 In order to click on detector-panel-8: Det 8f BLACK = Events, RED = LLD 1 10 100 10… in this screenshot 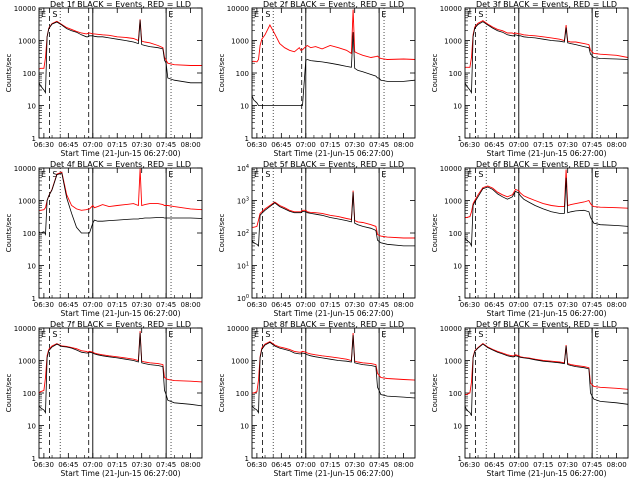, I will do `click(319, 400)`.